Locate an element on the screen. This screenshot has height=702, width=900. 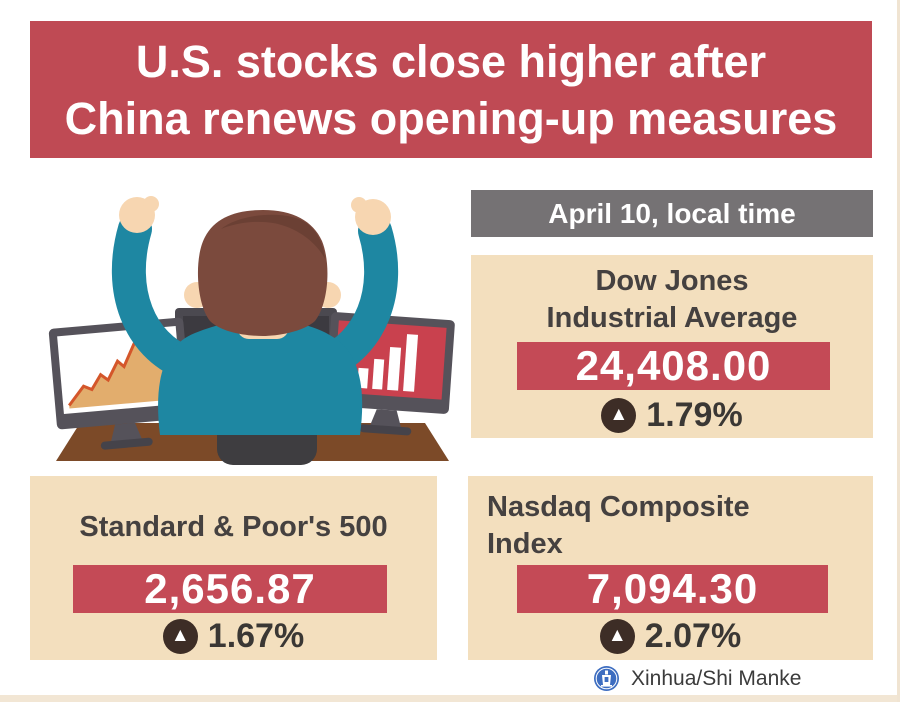
index-name: Nasdaq Composite Index is located at coordinates (618, 525).